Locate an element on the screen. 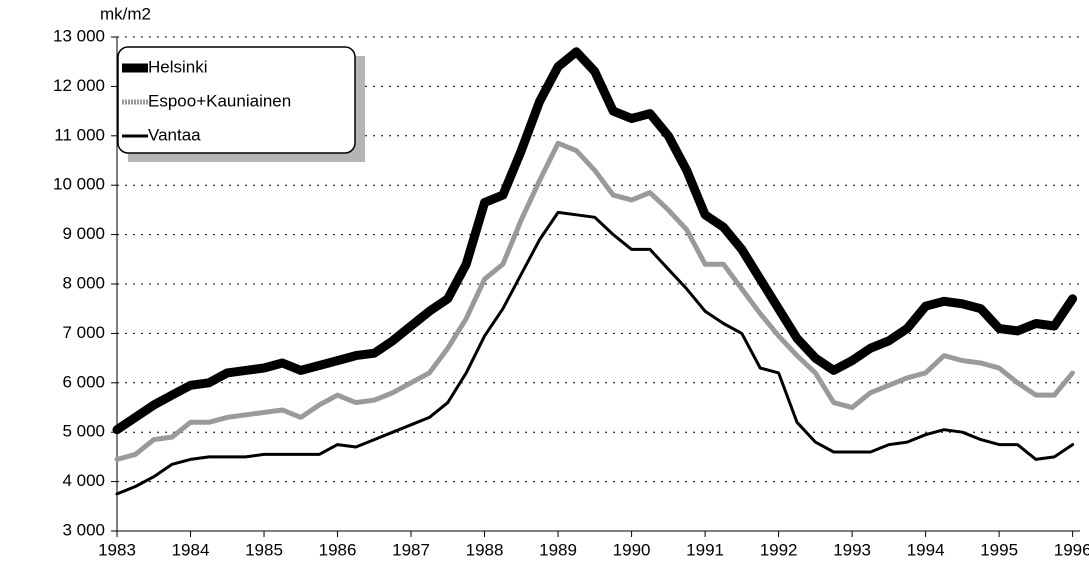 This screenshot has width=1089, height=582. y-tick-label: 7 000 is located at coordinates (83, 332).